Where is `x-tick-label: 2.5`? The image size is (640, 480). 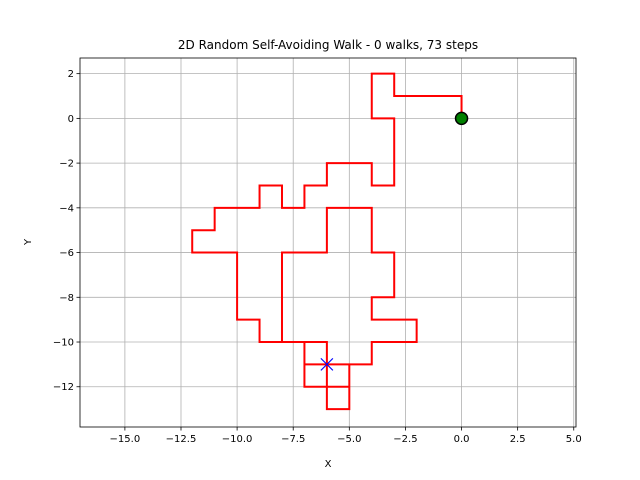 x-tick-label: 2.5 is located at coordinates (518, 439).